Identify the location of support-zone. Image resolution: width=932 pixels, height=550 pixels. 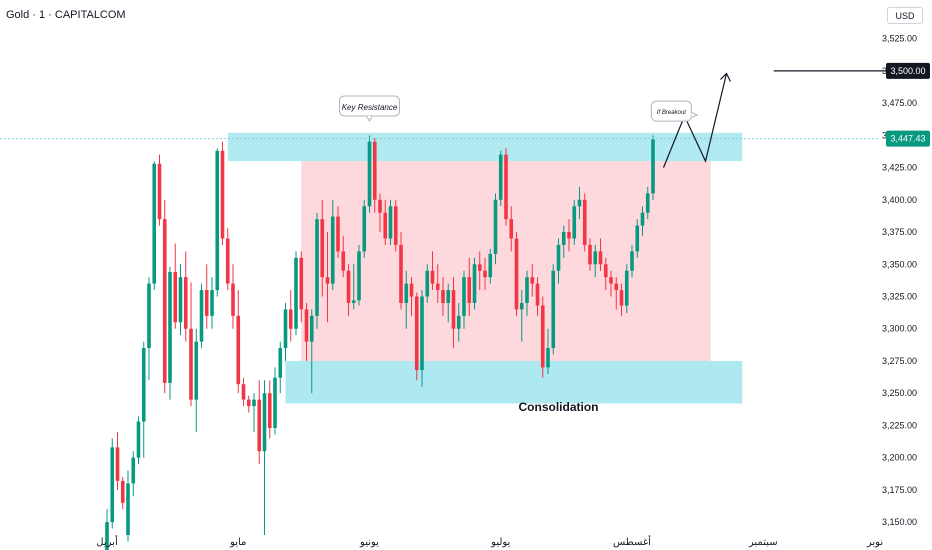
(514, 382).